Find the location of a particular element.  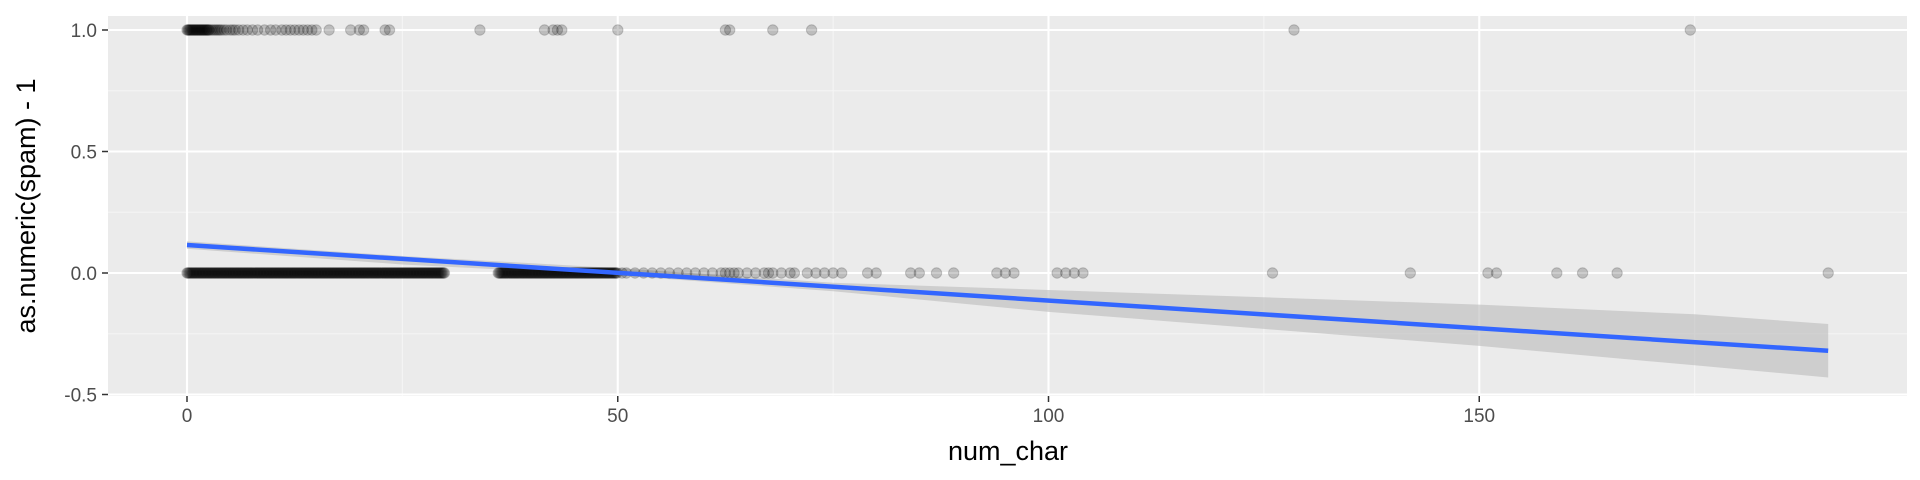

y-tick-label: 0.0 is located at coordinates (84, 274).